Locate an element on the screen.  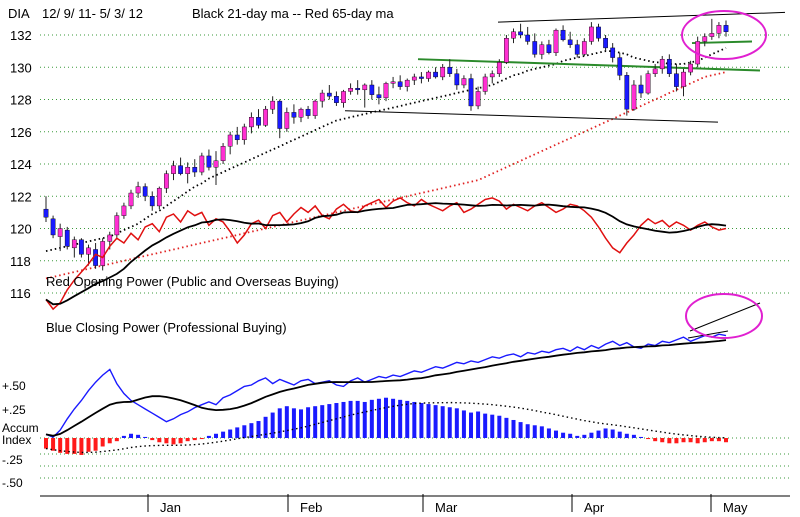
power-highlight-ellipse is located at coordinates (724, 316).